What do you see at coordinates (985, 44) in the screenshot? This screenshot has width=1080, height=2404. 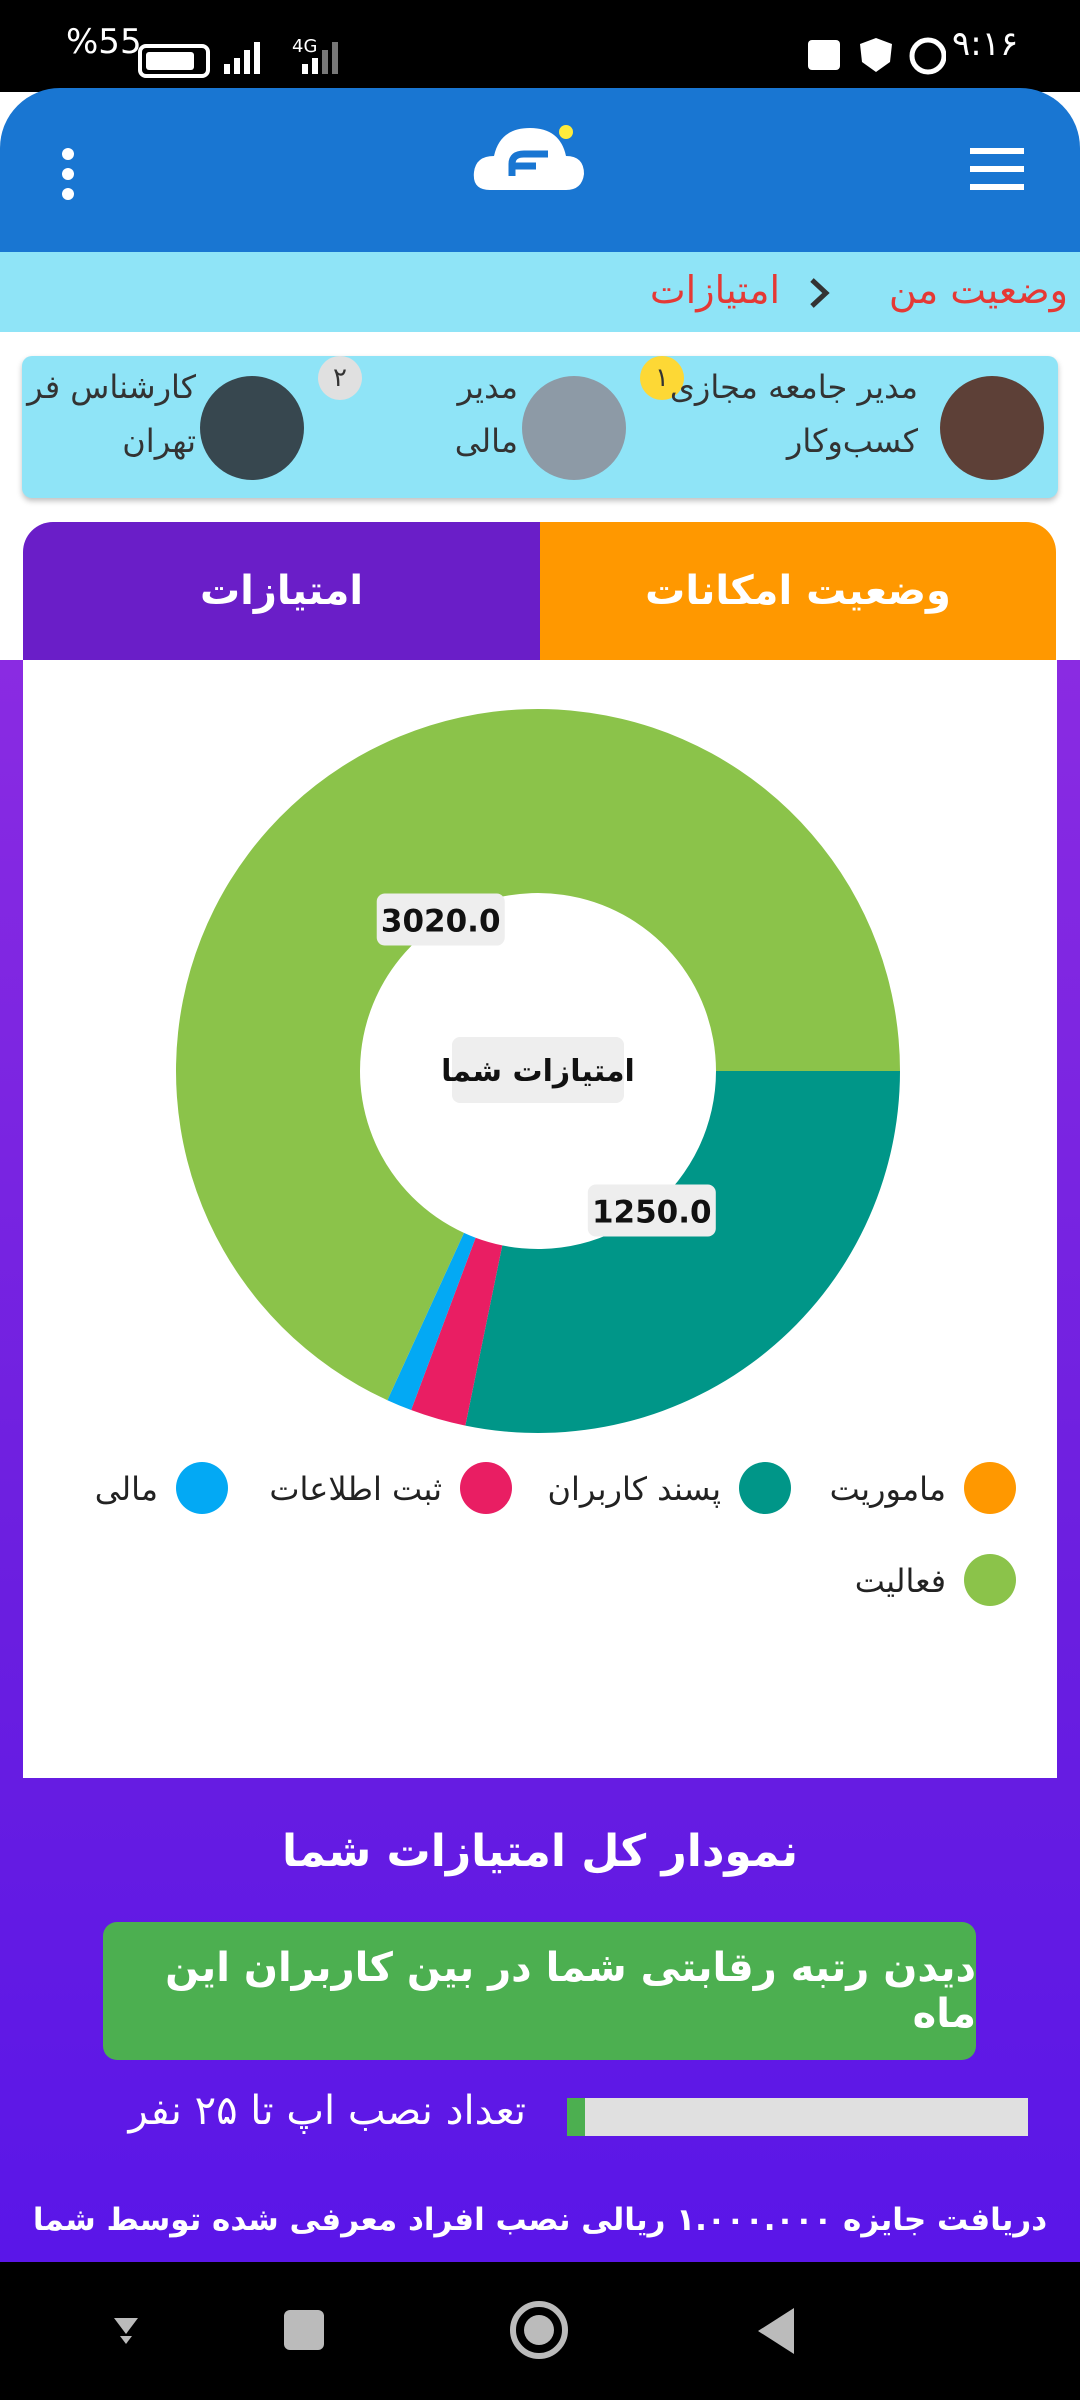 I see `clock: ۹:۱۶` at bounding box center [985, 44].